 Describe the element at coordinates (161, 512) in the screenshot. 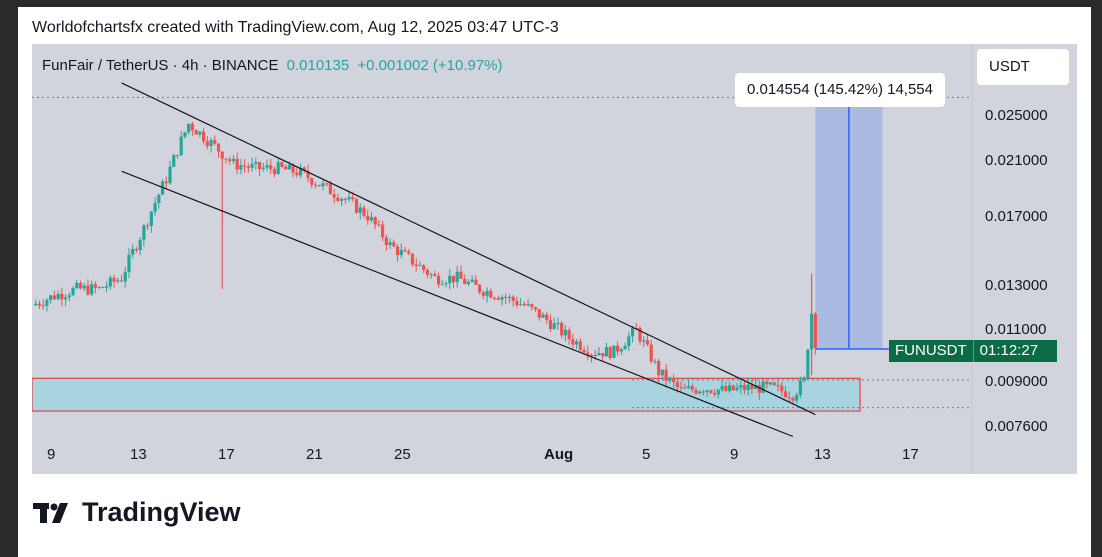

I see `brand-name: TradingView` at that location.